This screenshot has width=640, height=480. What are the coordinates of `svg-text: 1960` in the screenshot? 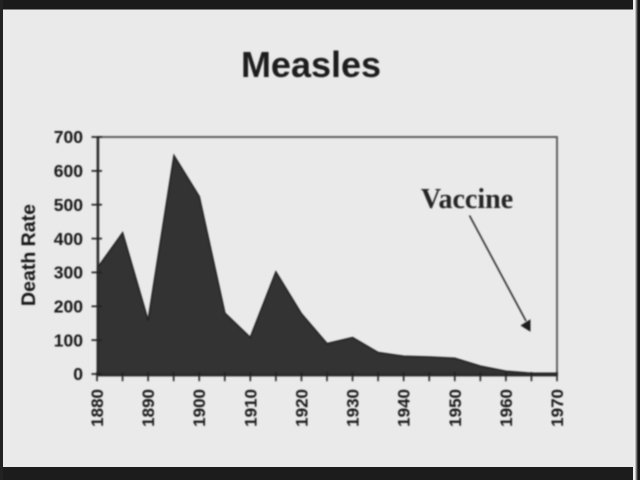 It's located at (506, 408).